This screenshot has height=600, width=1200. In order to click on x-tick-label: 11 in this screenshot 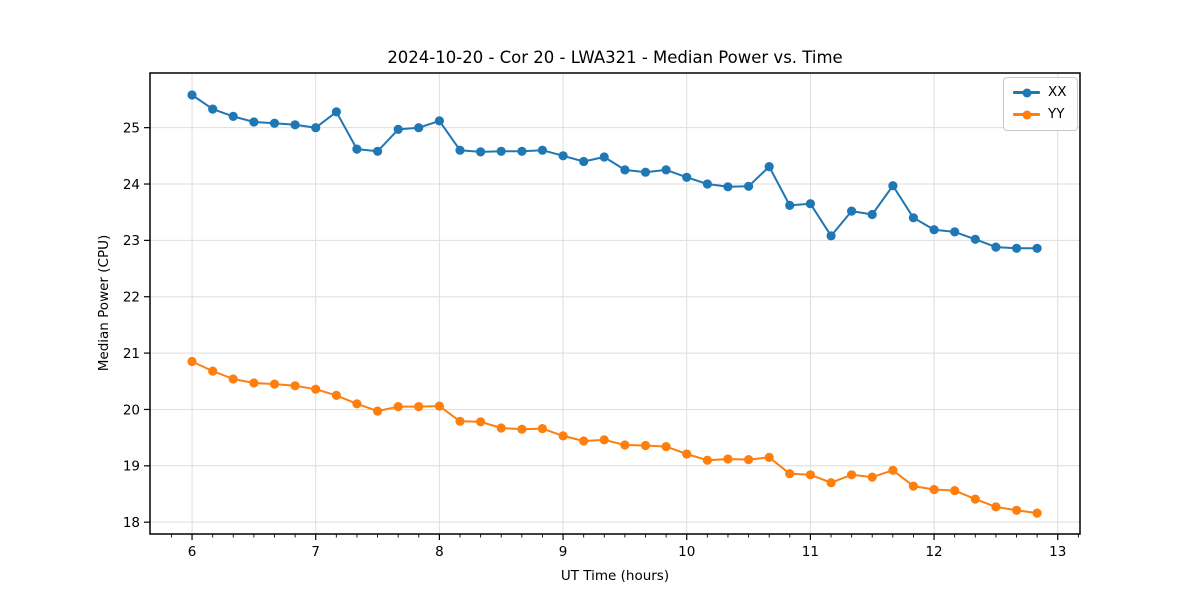, I will do `click(810, 552)`.